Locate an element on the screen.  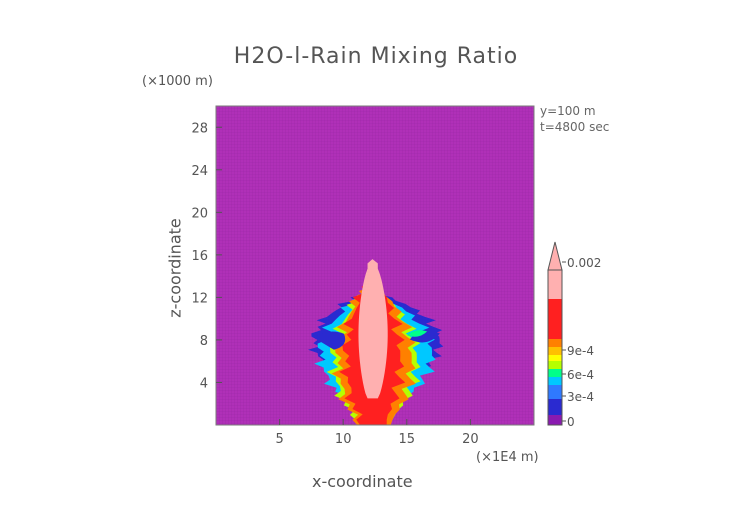
x-tick-label: 10 is located at coordinates (343, 439).